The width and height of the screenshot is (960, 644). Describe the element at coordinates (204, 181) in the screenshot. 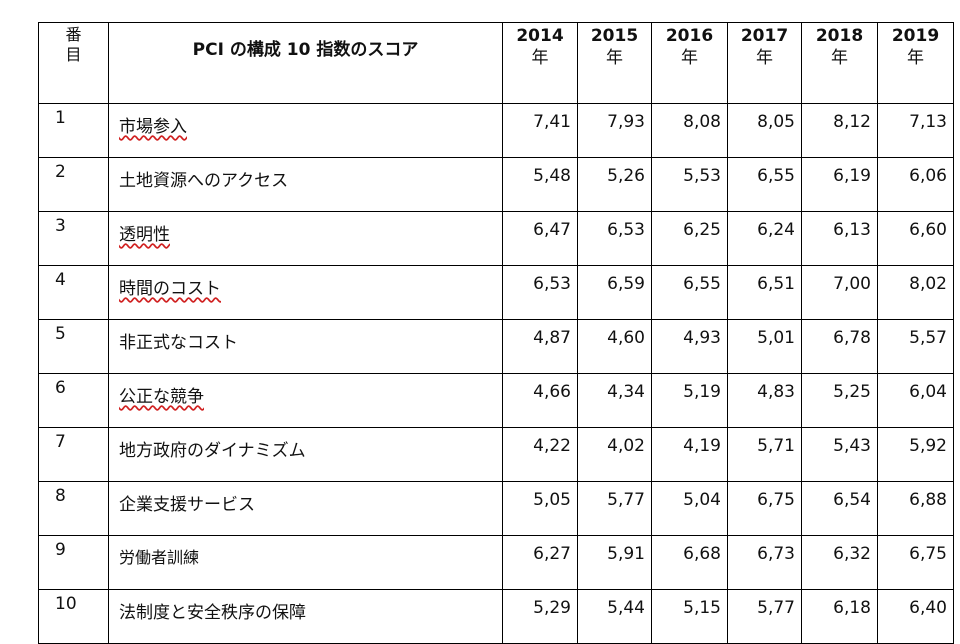

I see `index-name: 土地資源へのアクセス` at that location.